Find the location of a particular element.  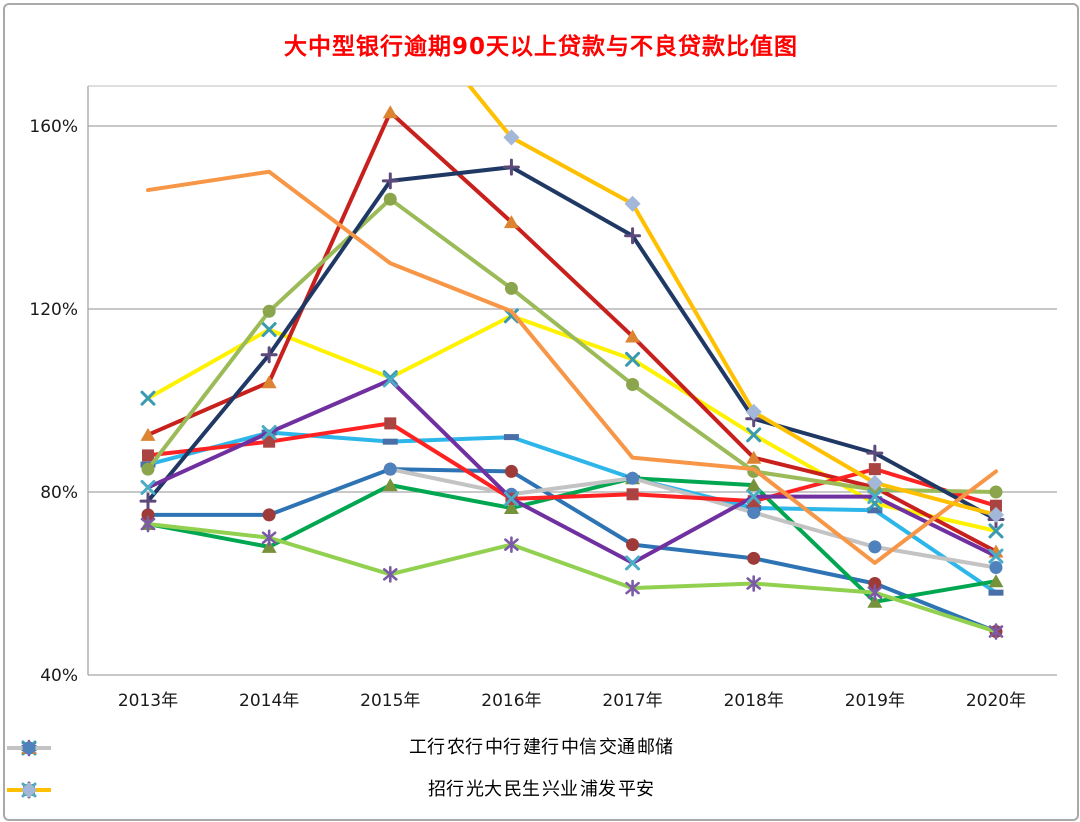

legend-label: 中行 is located at coordinates (503, 747).